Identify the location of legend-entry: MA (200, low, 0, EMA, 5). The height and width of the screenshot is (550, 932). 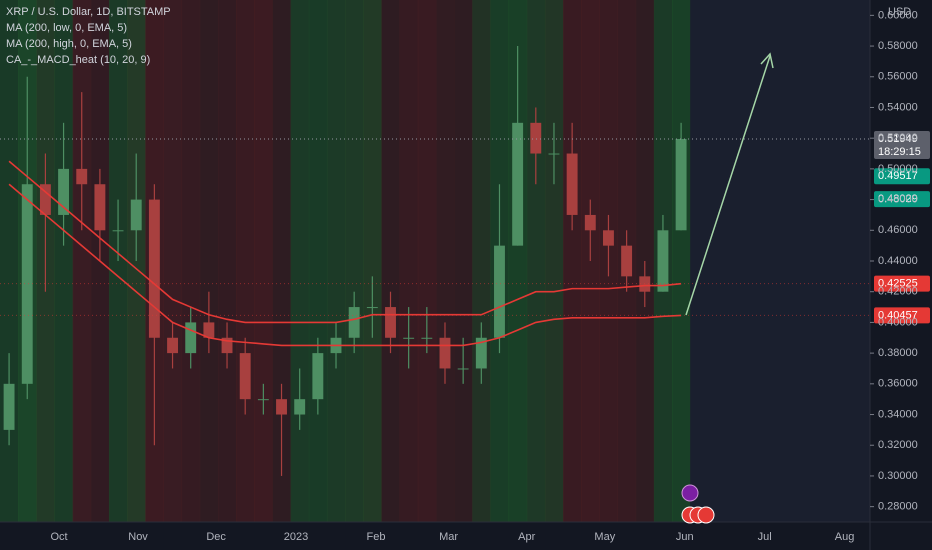
(66, 28).